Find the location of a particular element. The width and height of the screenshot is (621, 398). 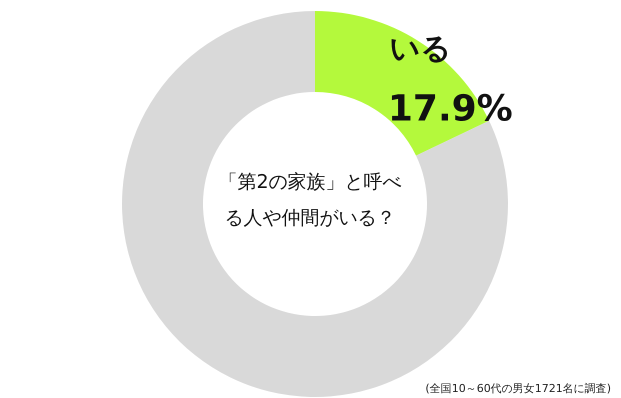

text: (全国10～60代の男女1721名に調査) is located at coordinates (518, 388).